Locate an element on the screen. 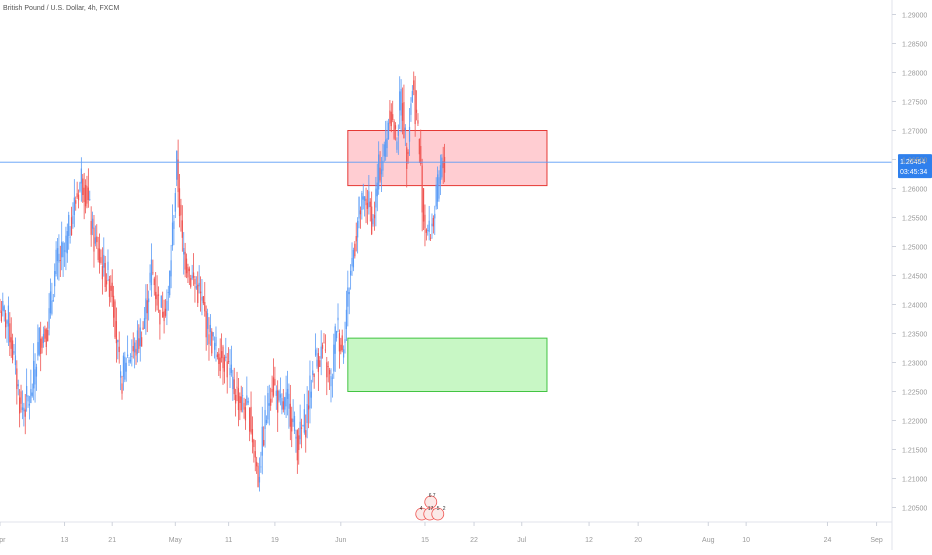 The height and width of the screenshot is (555, 932). event-marker-label: 2 is located at coordinates (444, 509).